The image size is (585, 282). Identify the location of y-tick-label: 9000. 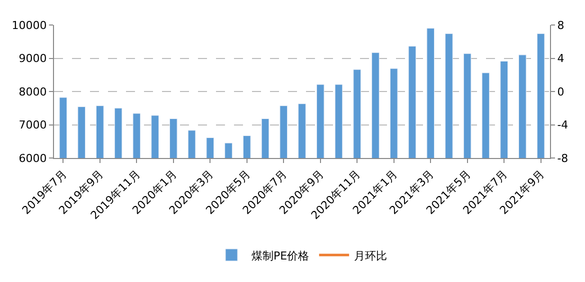
(32, 59).